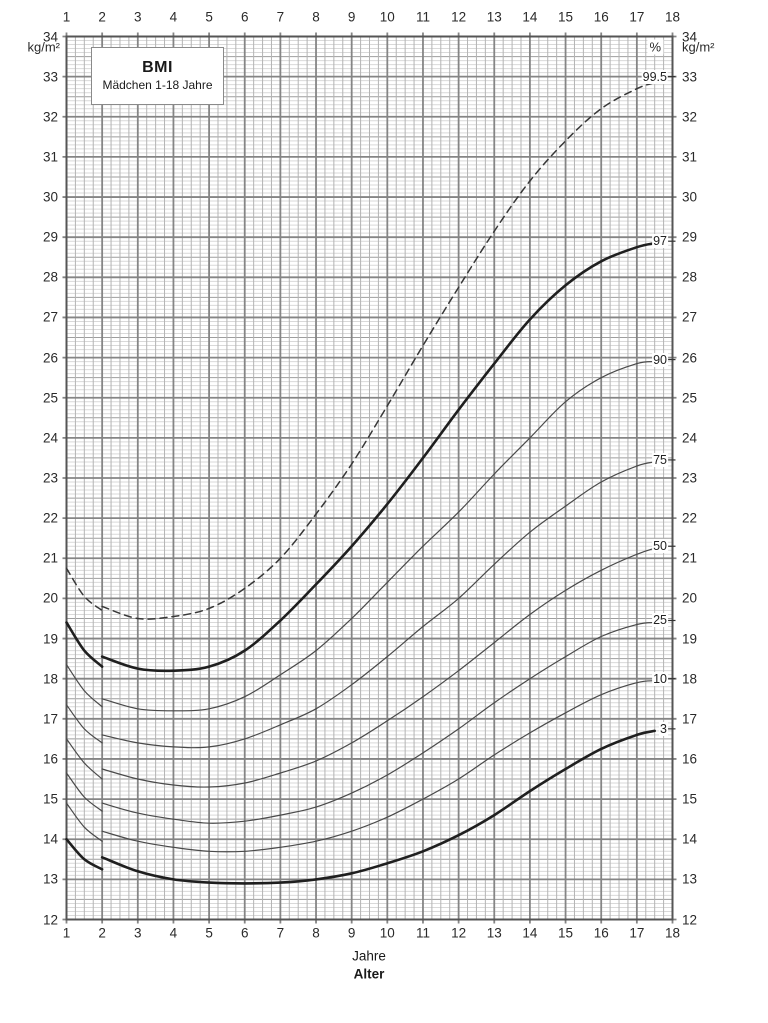 This screenshot has width=768, height=1023. Describe the element at coordinates (690, 719) in the screenshot. I see `y-tick-right-17: 17` at that location.